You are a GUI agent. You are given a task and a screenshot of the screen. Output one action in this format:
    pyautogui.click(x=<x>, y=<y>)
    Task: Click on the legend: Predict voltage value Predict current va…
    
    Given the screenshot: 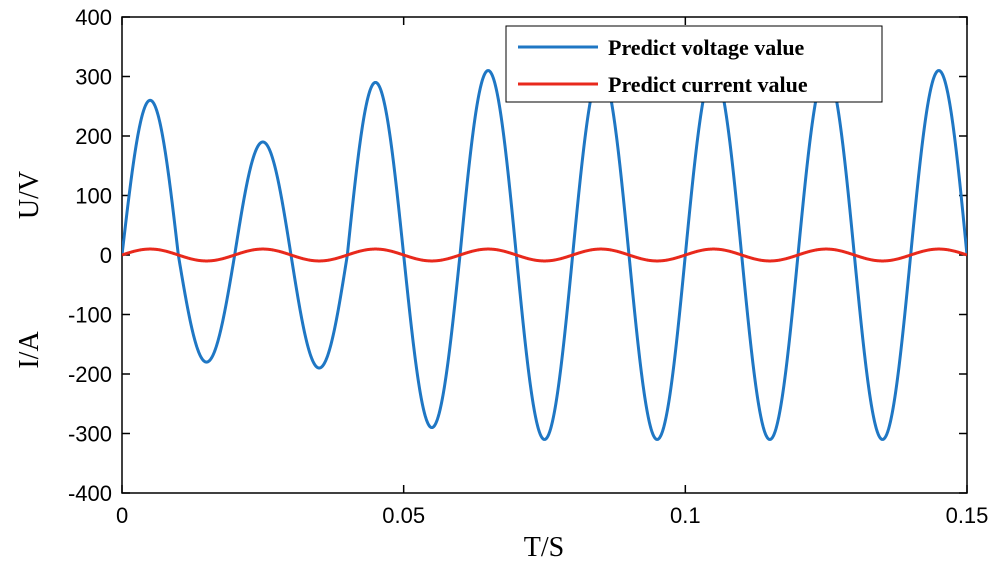 What is the action you would take?
    pyautogui.click(x=694, y=64)
    